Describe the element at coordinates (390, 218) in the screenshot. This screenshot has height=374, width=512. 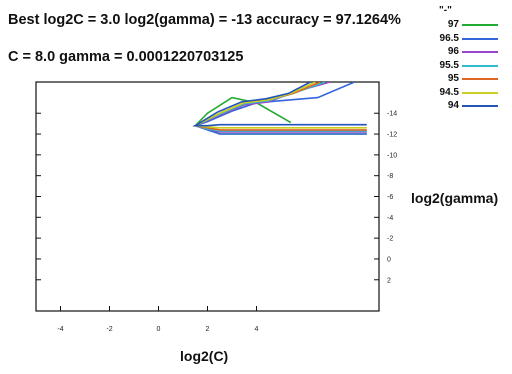
I see `y-tick-label: -4` at that location.